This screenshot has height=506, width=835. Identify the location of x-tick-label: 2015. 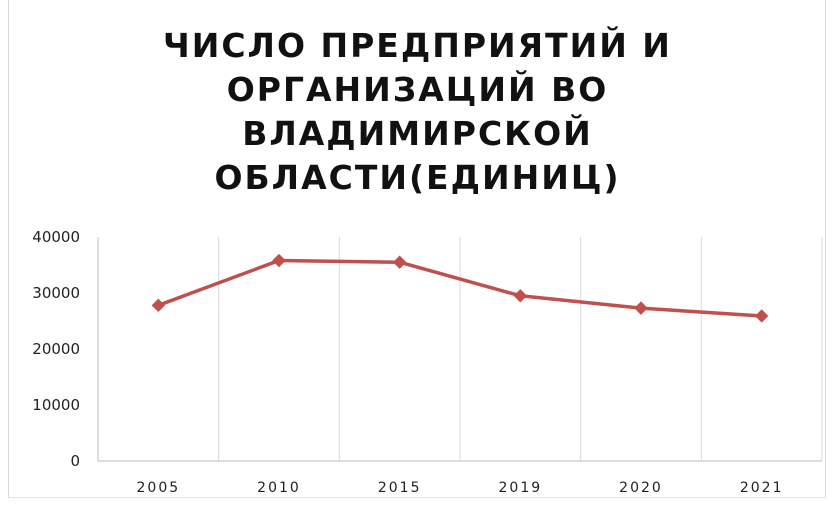
(400, 488).